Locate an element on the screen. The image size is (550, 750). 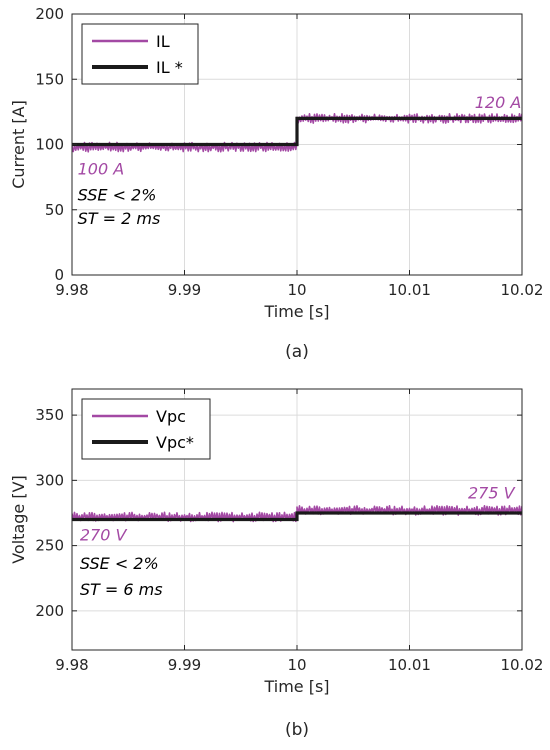
y-tick-label: 50 is located at coordinates (54, 210).